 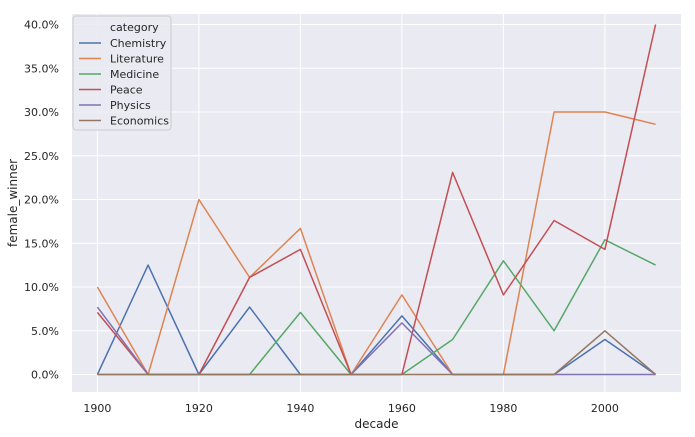 I want to click on legend-item: Medicine, so click(x=119, y=74).